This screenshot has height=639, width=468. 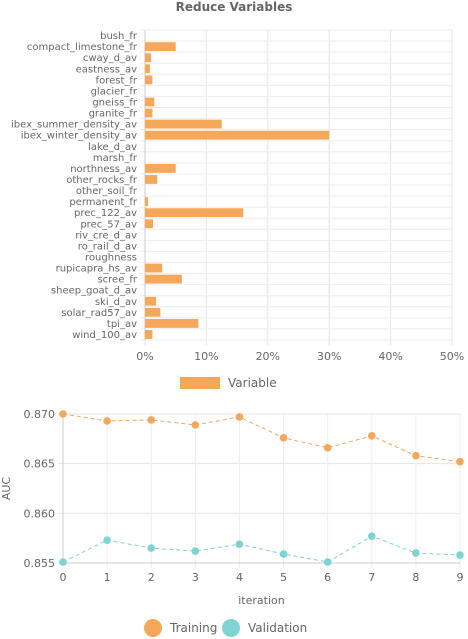 I want to click on x-tick-label: 4, so click(x=239, y=577).